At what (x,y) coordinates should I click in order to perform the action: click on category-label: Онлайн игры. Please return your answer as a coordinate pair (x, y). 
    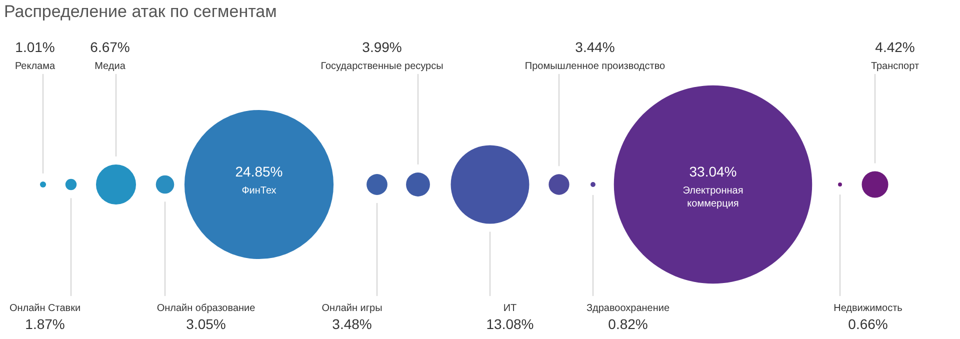
    Looking at the image, I should click on (352, 308).